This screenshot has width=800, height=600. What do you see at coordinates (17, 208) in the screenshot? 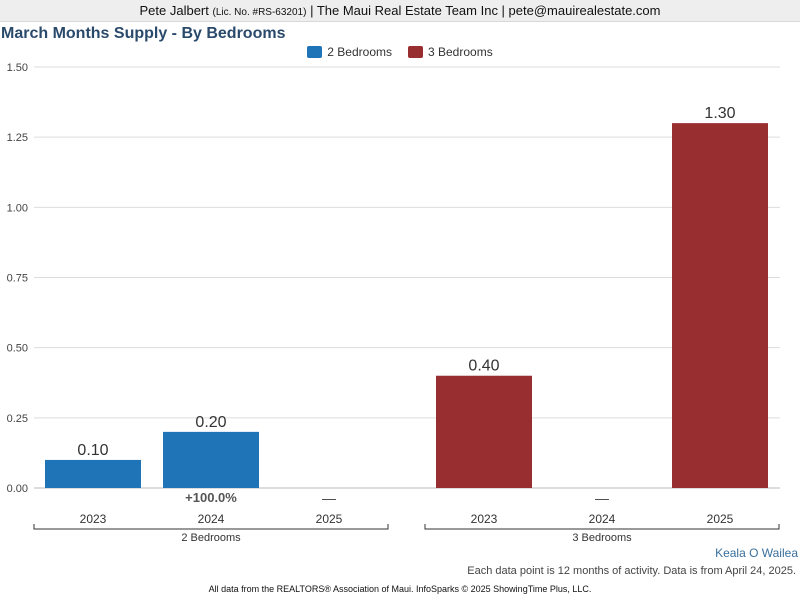
I see `y-tick-label: 1.00` at bounding box center [17, 208].